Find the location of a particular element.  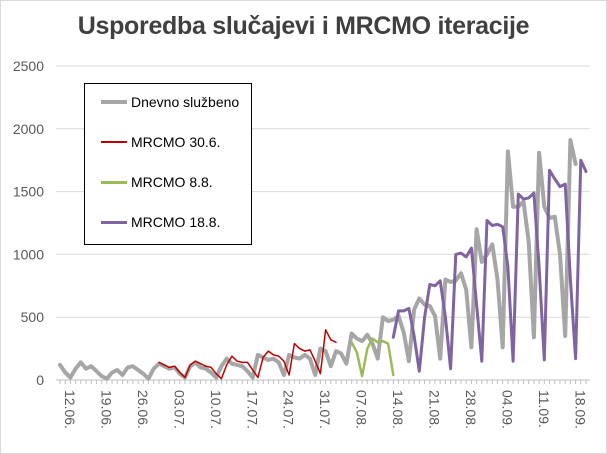

legend-item-mrcmo-18-8: MRCMO 18.8. is located at coordinates (160, 222).